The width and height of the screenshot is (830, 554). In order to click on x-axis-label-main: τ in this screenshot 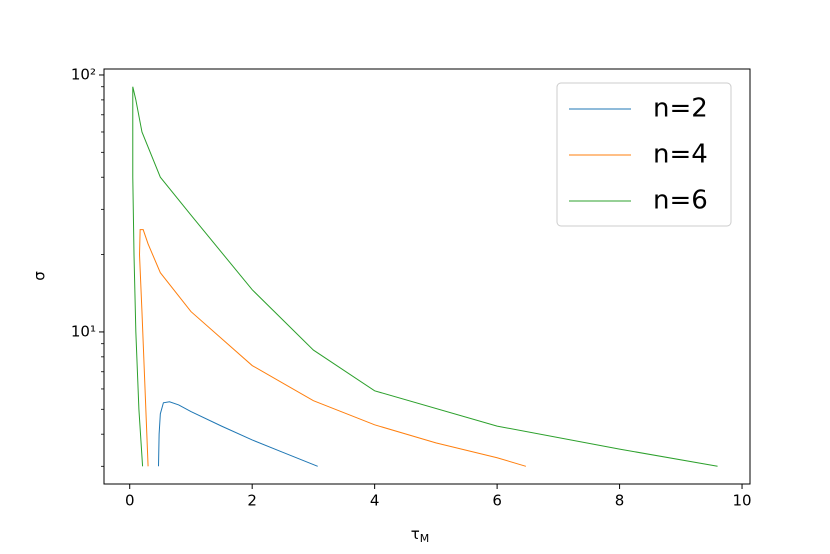, I will do `click(415, 534)`.